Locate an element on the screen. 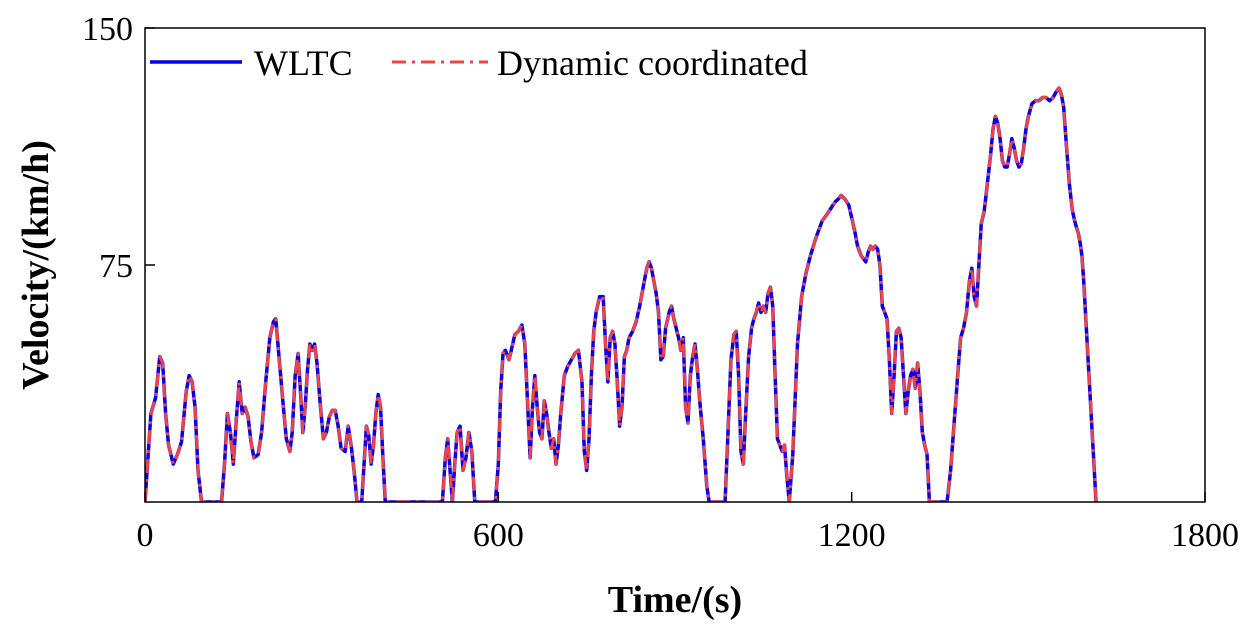 Image resolution: width=1260 pixels, height=630 pixels. x-axis-title: Time/(s) is located at coordinates (675, 600).